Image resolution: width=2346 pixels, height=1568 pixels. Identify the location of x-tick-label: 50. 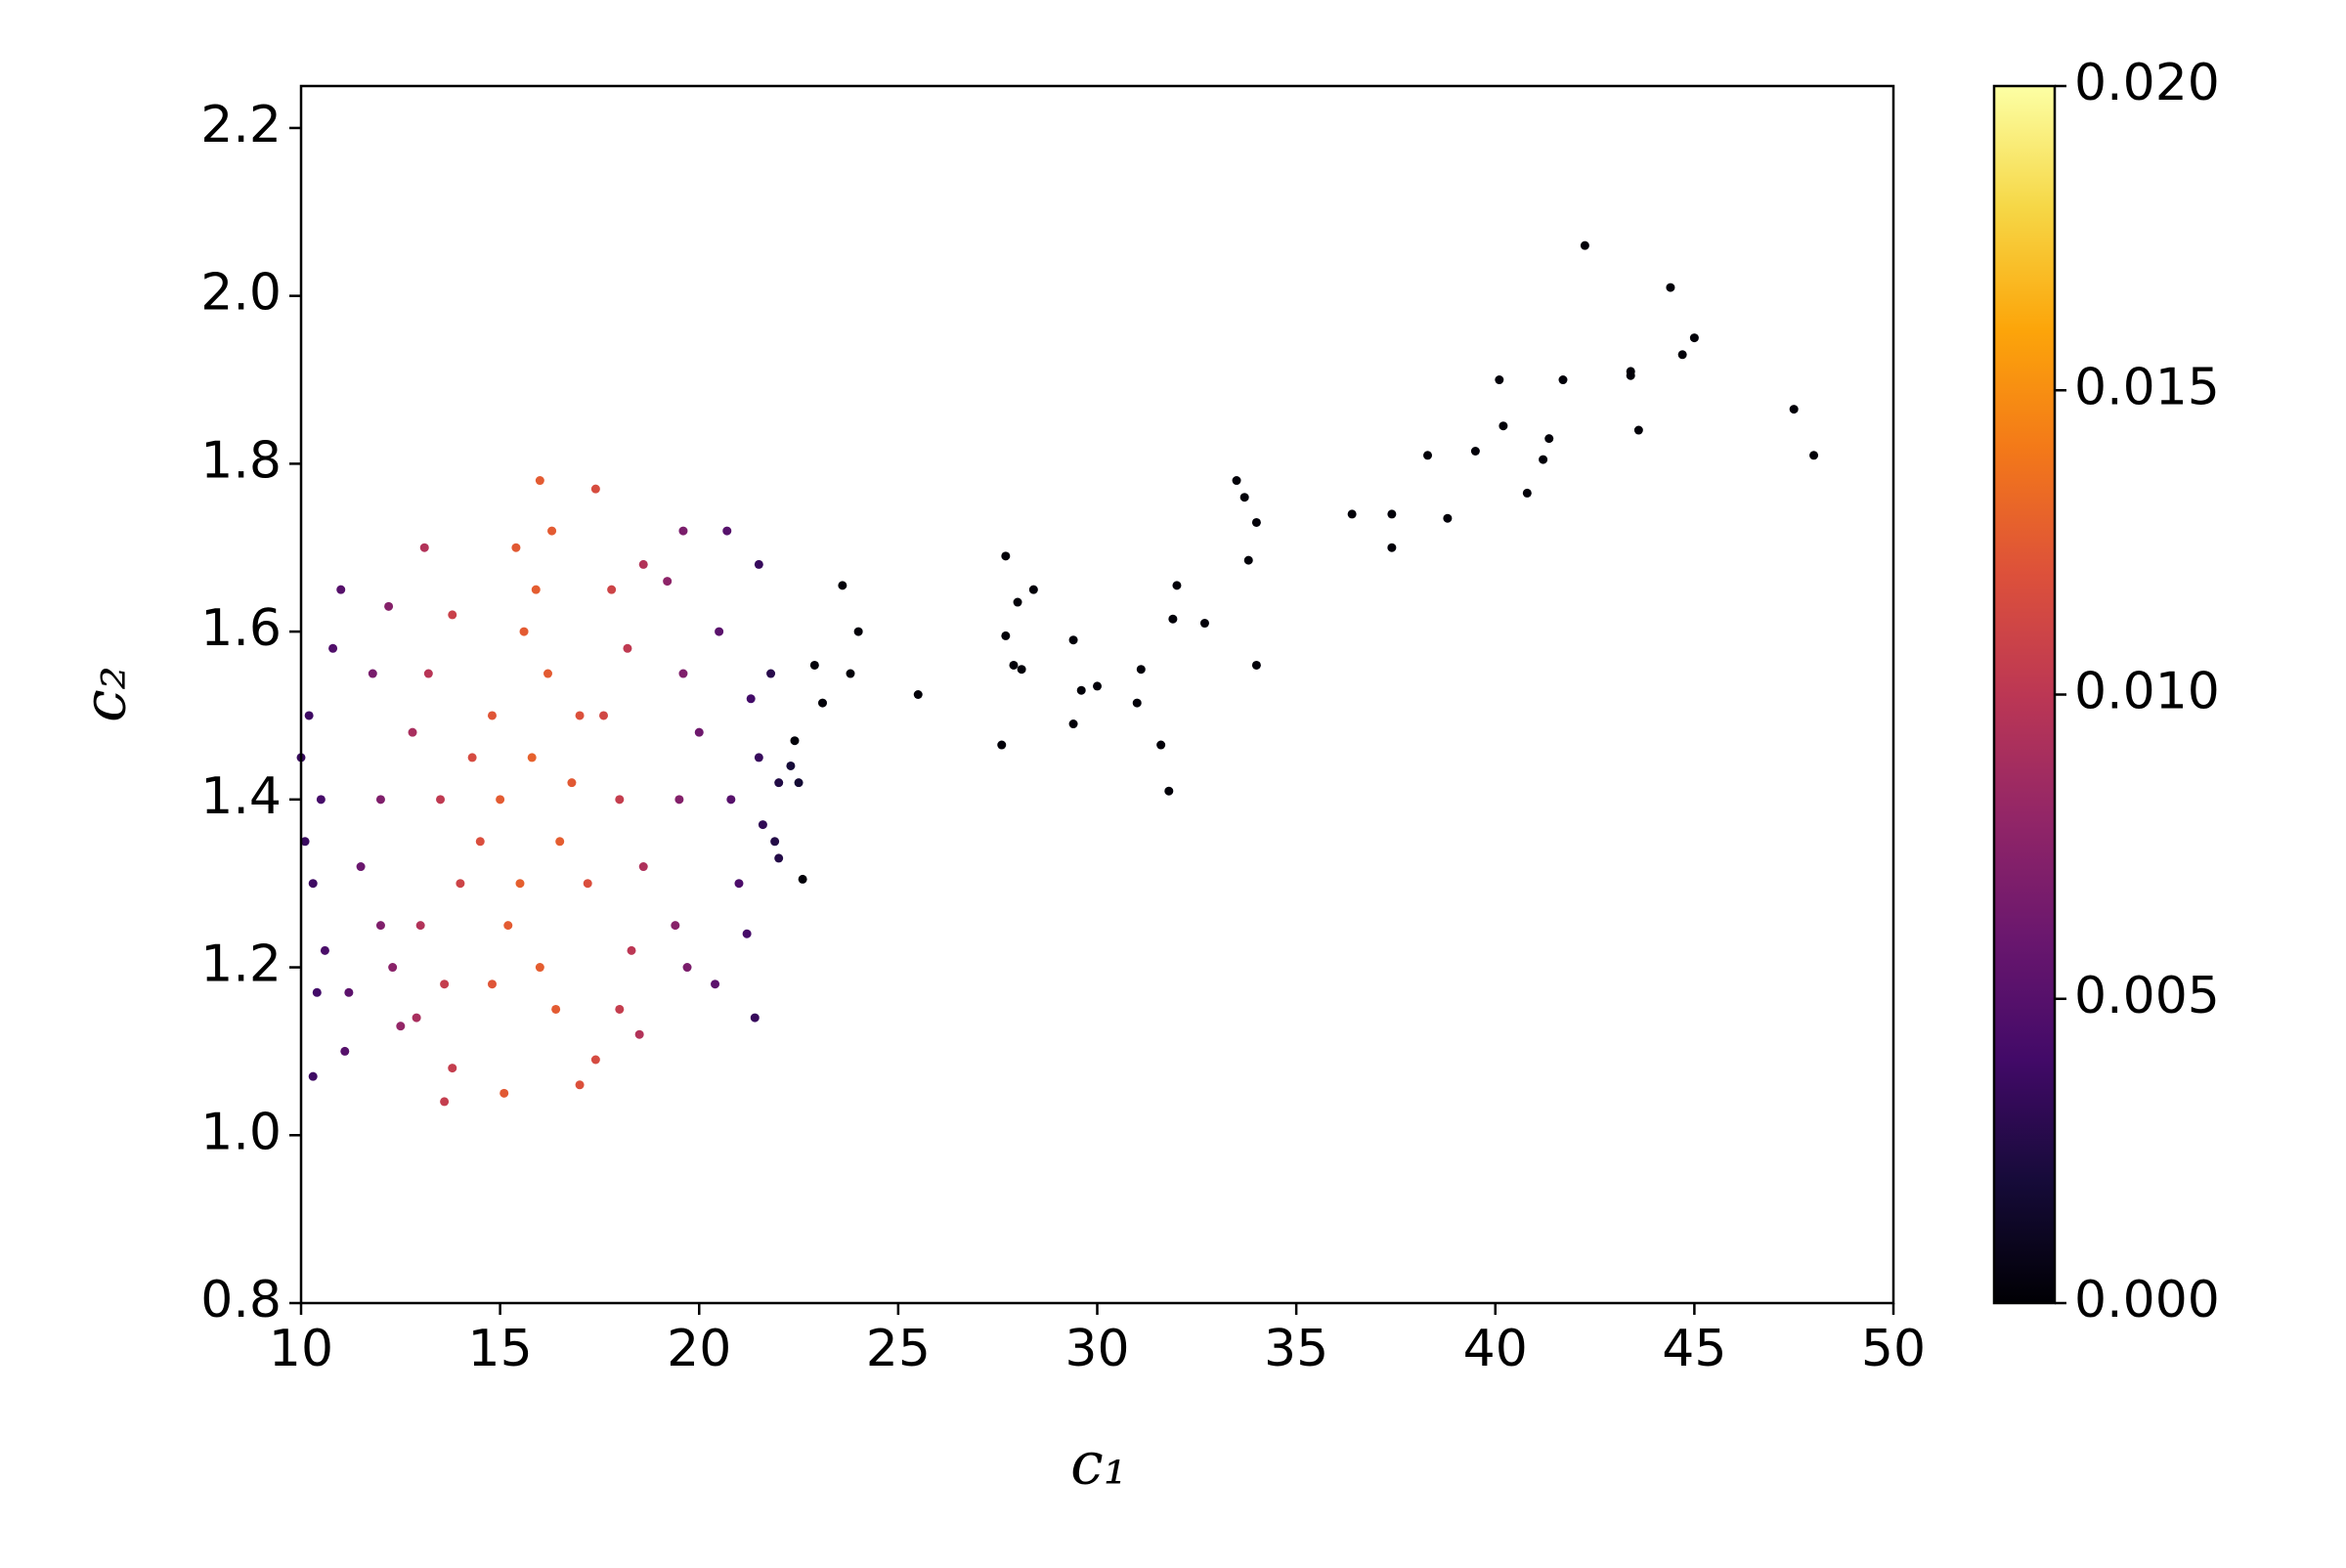
(1893, 1349).